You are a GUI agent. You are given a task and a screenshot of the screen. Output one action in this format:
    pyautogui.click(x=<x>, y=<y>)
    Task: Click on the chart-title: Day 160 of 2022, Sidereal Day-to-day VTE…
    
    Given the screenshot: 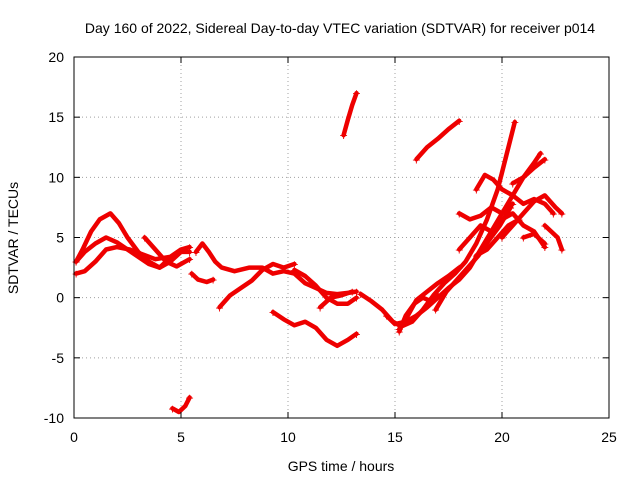 What is the action you would take?
    pyautogui.click(x=340, y=28)
    